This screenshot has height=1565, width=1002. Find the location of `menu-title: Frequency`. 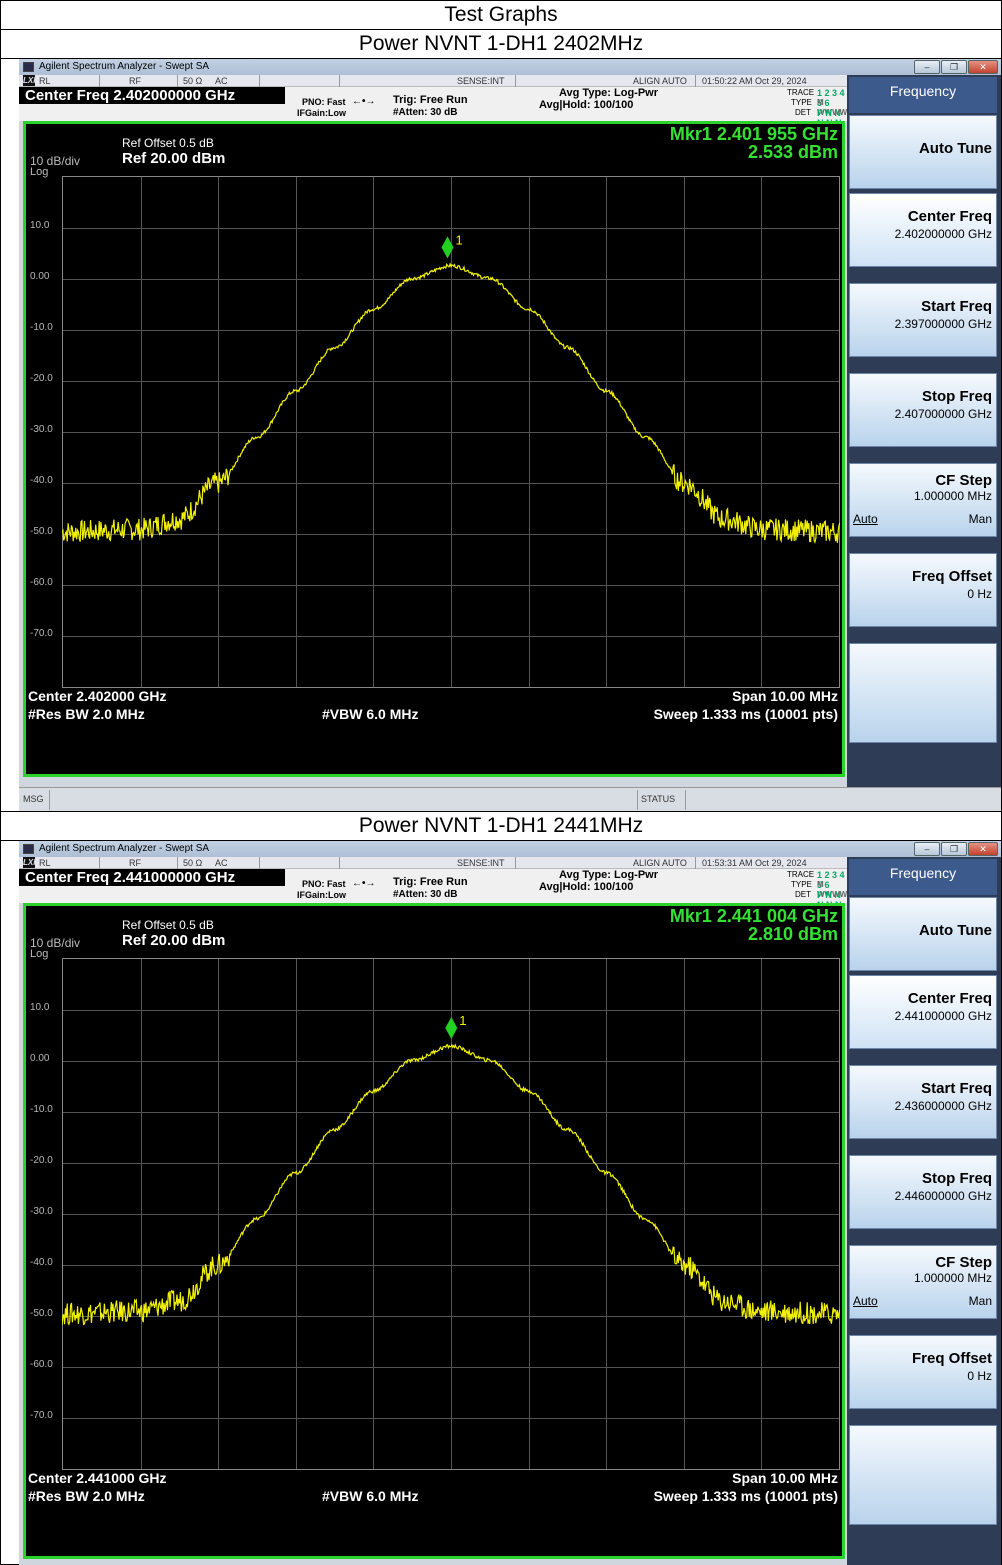

menu-title: Frequency is located at coordinates (923, 95).